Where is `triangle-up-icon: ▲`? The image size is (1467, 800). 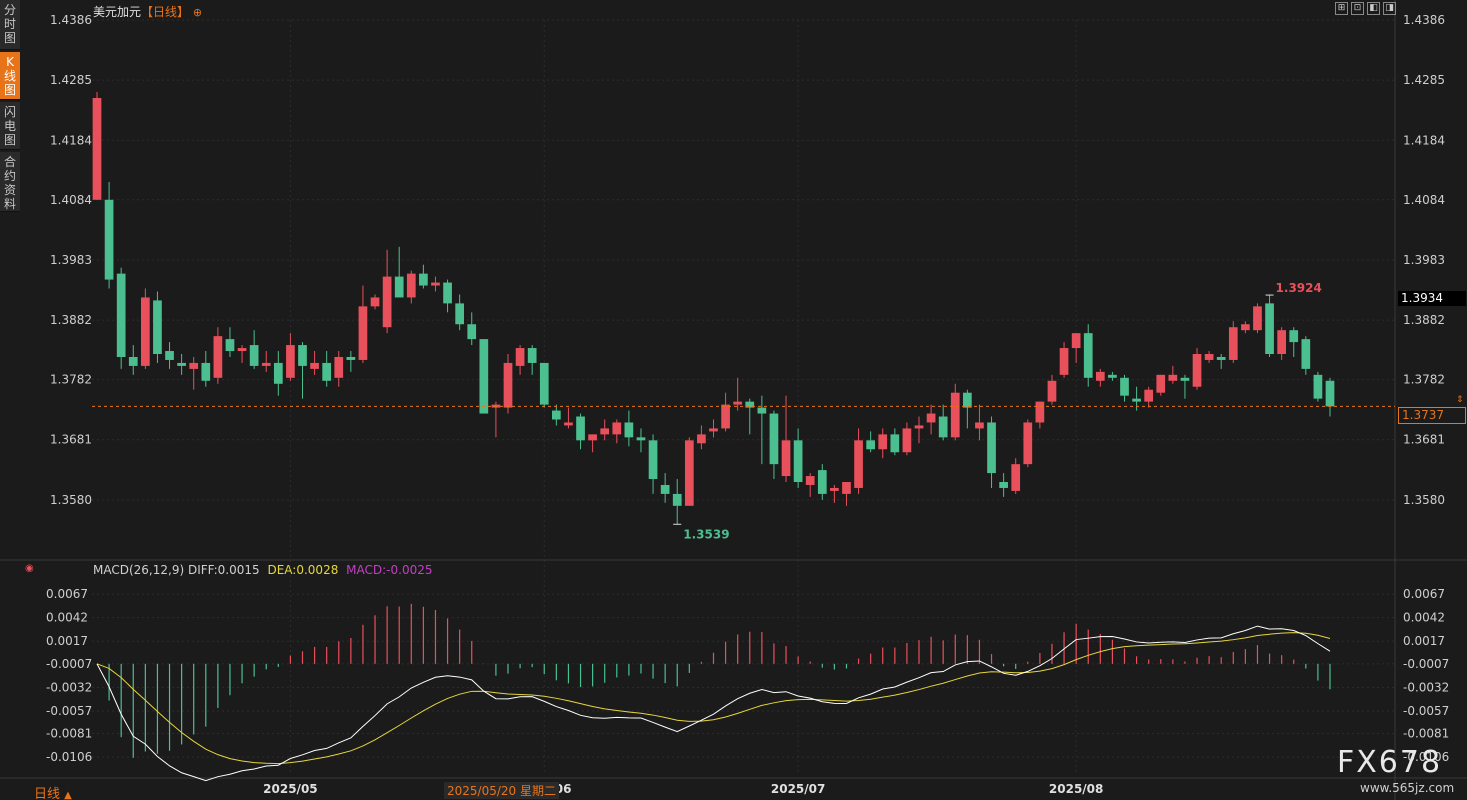 triangle-up-icon: ▲ is located at coordinates (68, 795).